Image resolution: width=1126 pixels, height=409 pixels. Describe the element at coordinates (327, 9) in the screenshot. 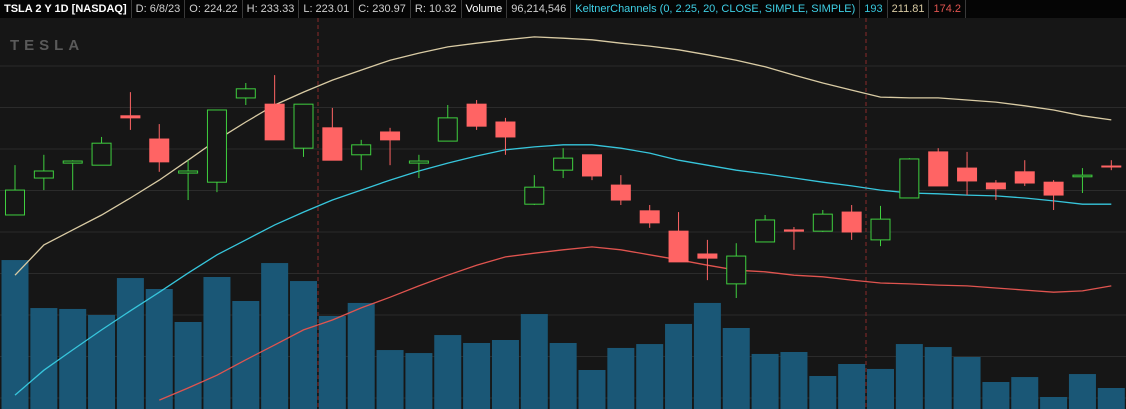

I see `low-value: L: 223.01` at that location.